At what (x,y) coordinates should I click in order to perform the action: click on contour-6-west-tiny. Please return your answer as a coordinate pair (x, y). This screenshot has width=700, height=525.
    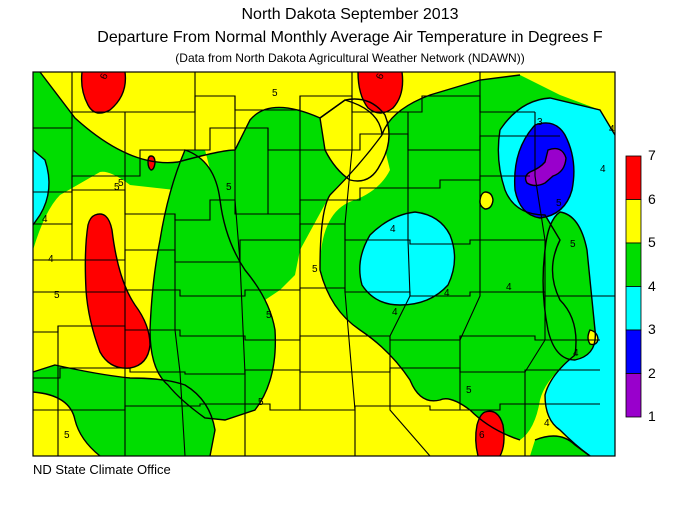
    Looking at the image, I should click on (151, 163).